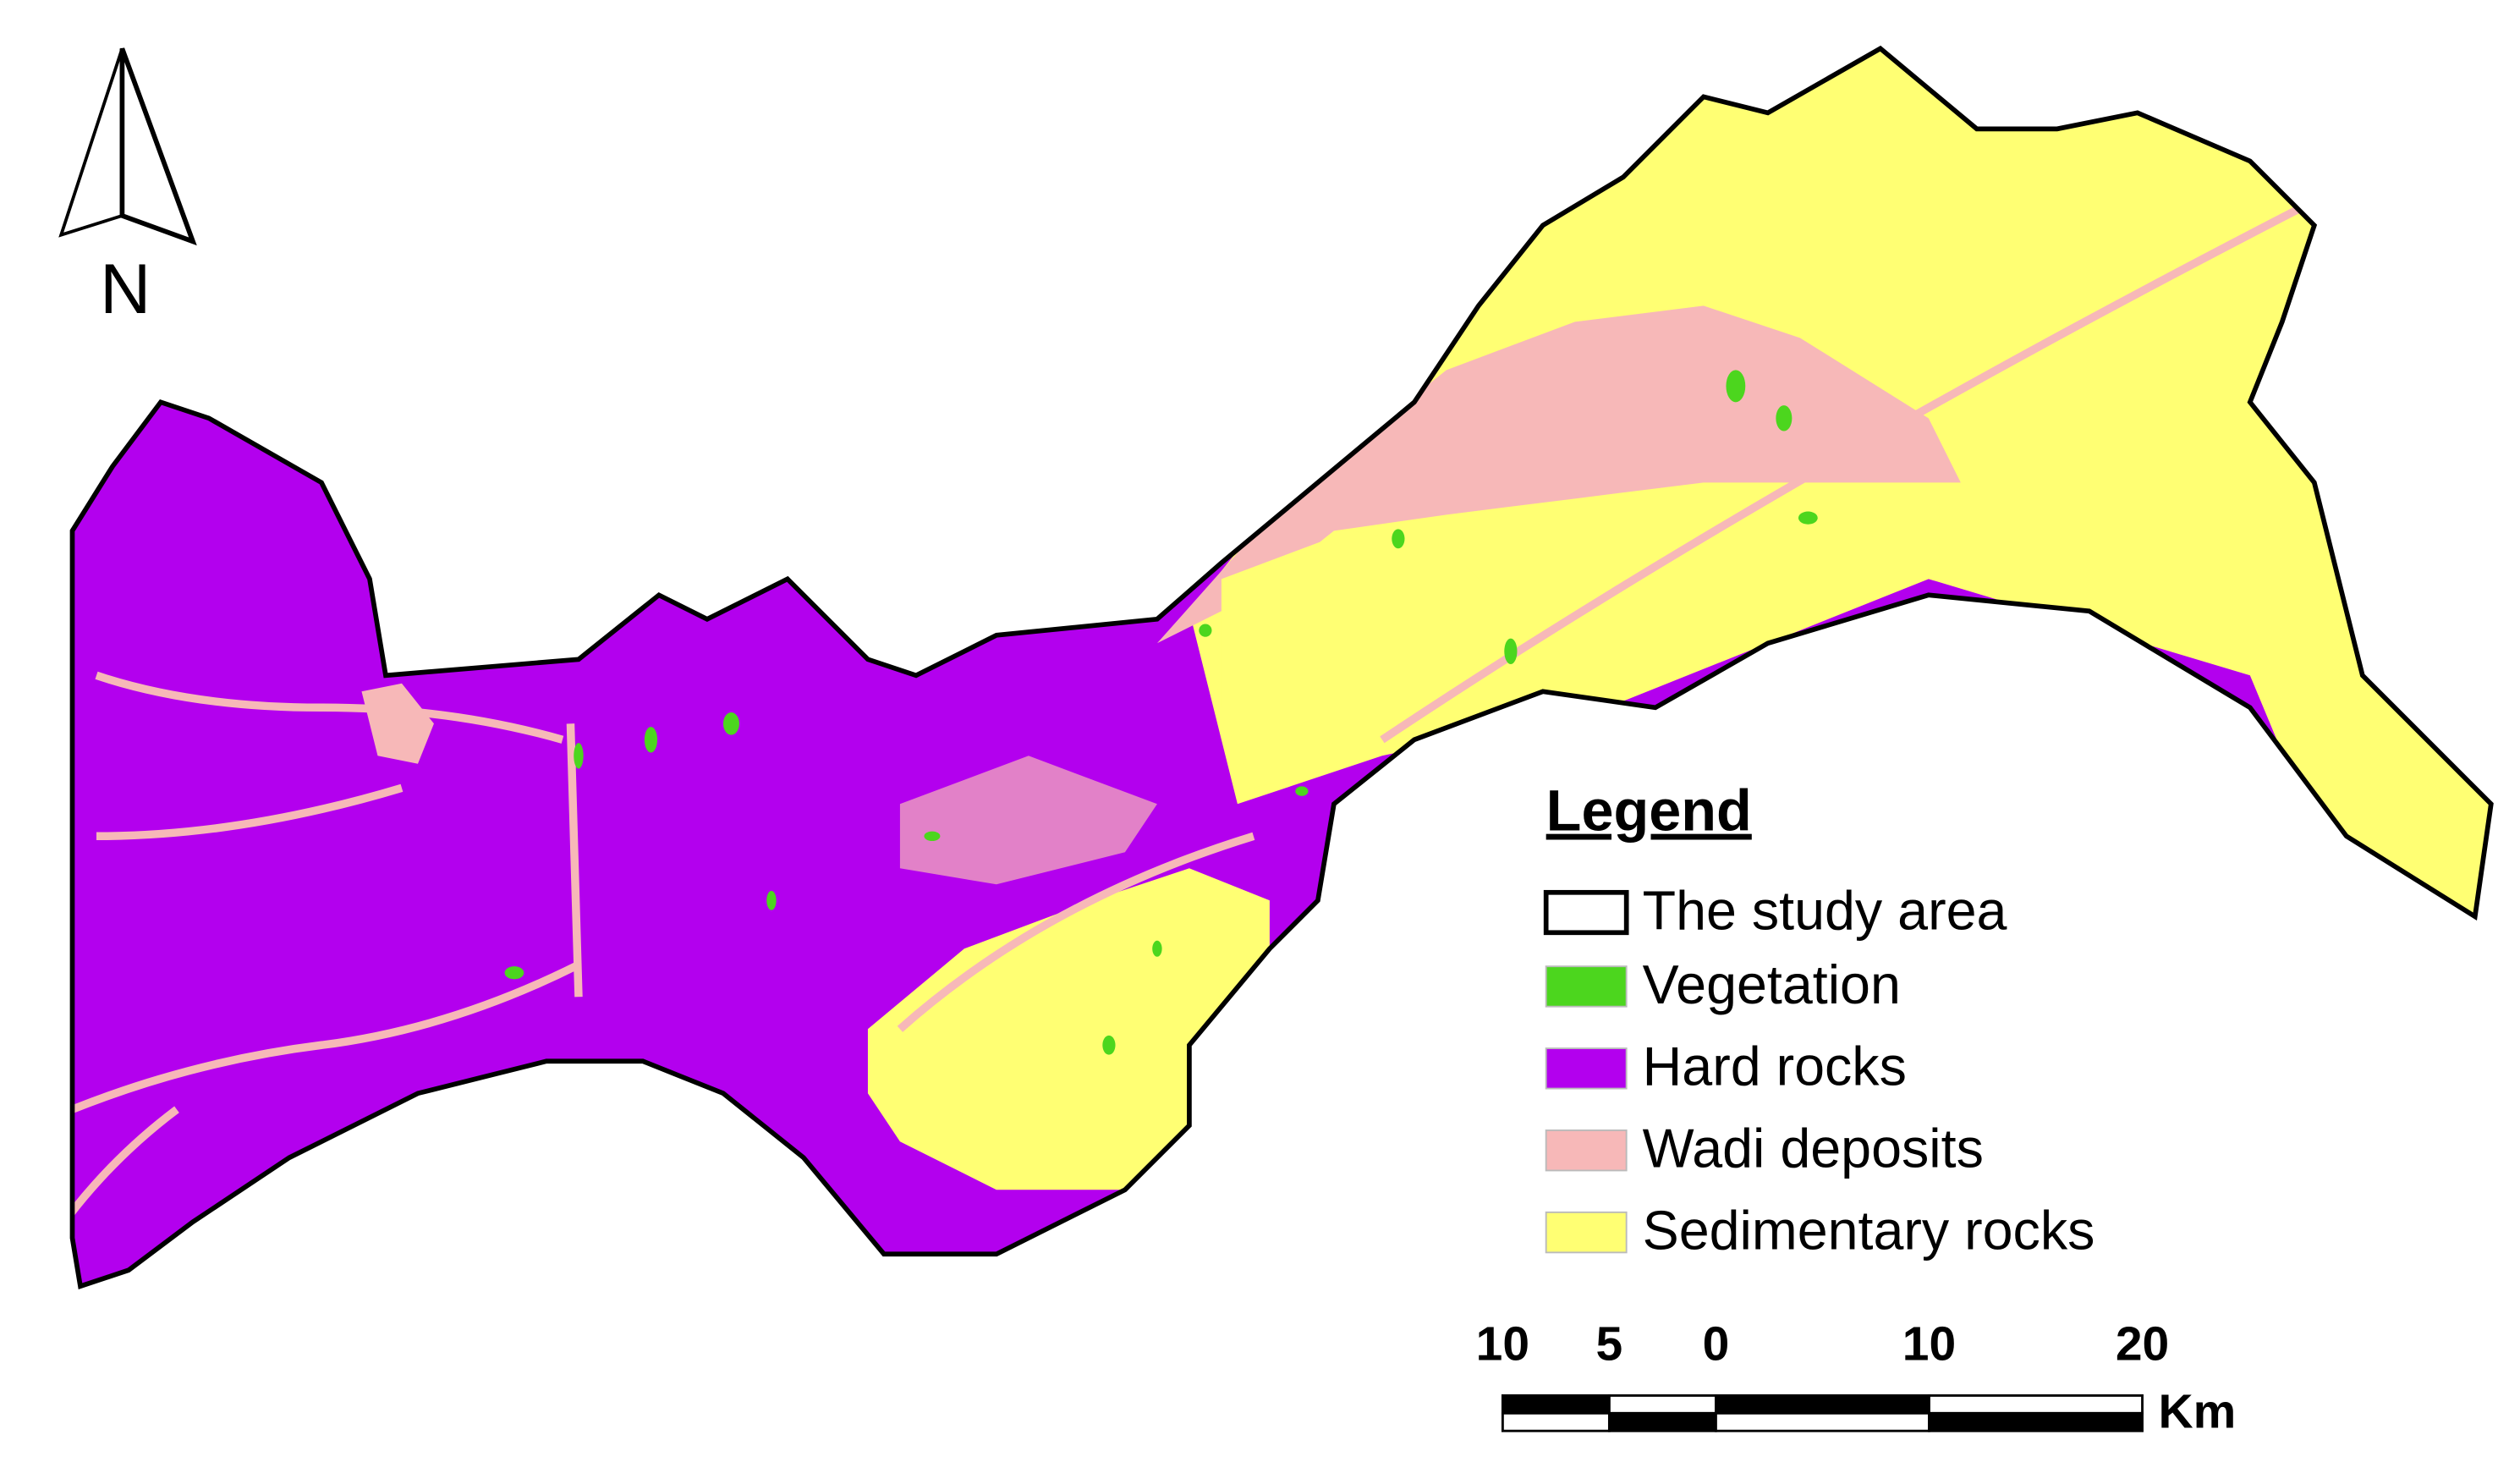  I want to click on scale-unit: Km, so click(2198, 1411).